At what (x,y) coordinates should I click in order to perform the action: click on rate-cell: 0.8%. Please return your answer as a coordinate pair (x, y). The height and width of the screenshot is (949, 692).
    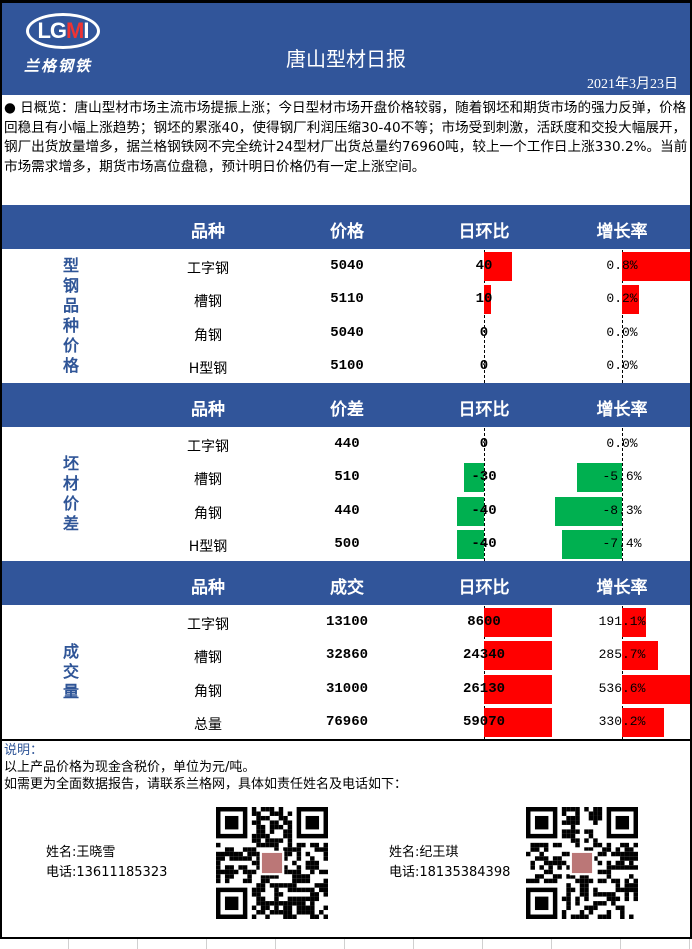
    Looking at the image, I should click on (622, 265).